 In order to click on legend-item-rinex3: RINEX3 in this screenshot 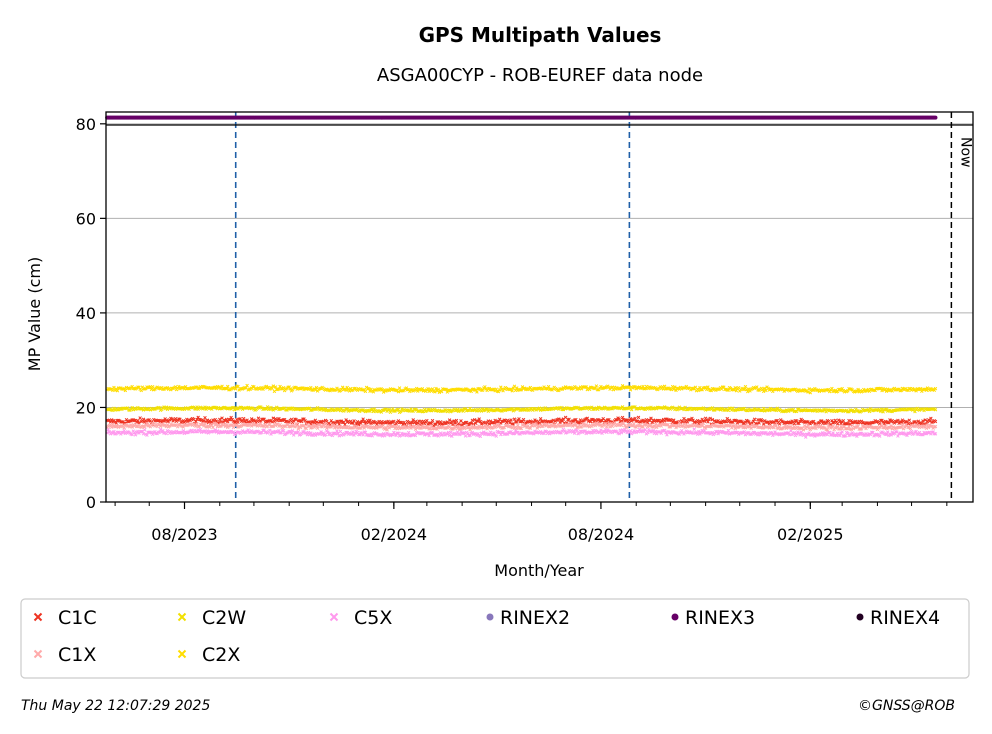, I will do `click(713, 618)`.